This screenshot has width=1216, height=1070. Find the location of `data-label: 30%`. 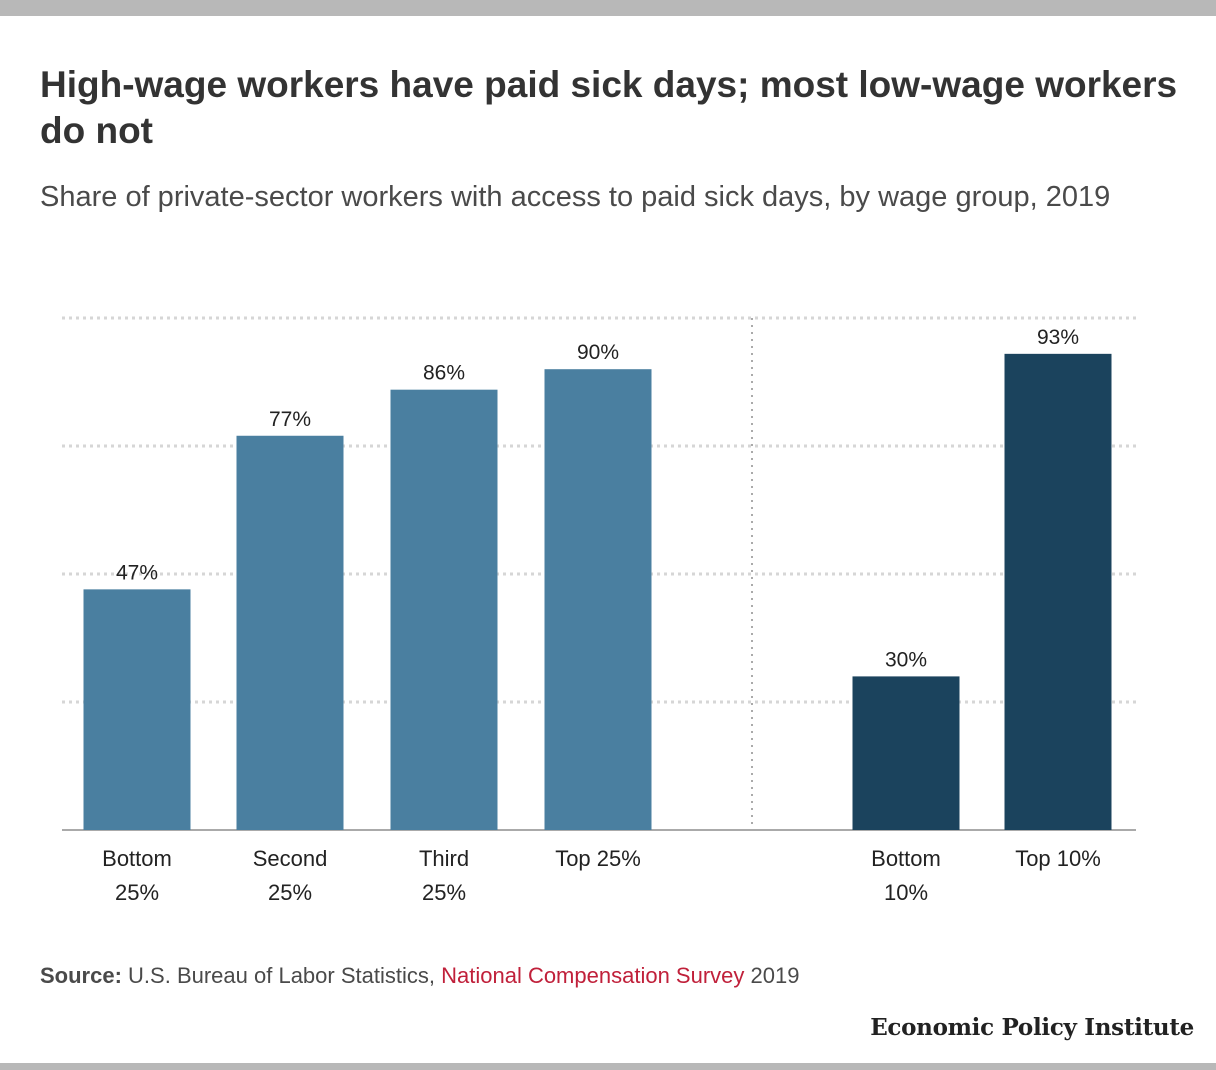

data-label: 30% is located at coordinates (906, 659).